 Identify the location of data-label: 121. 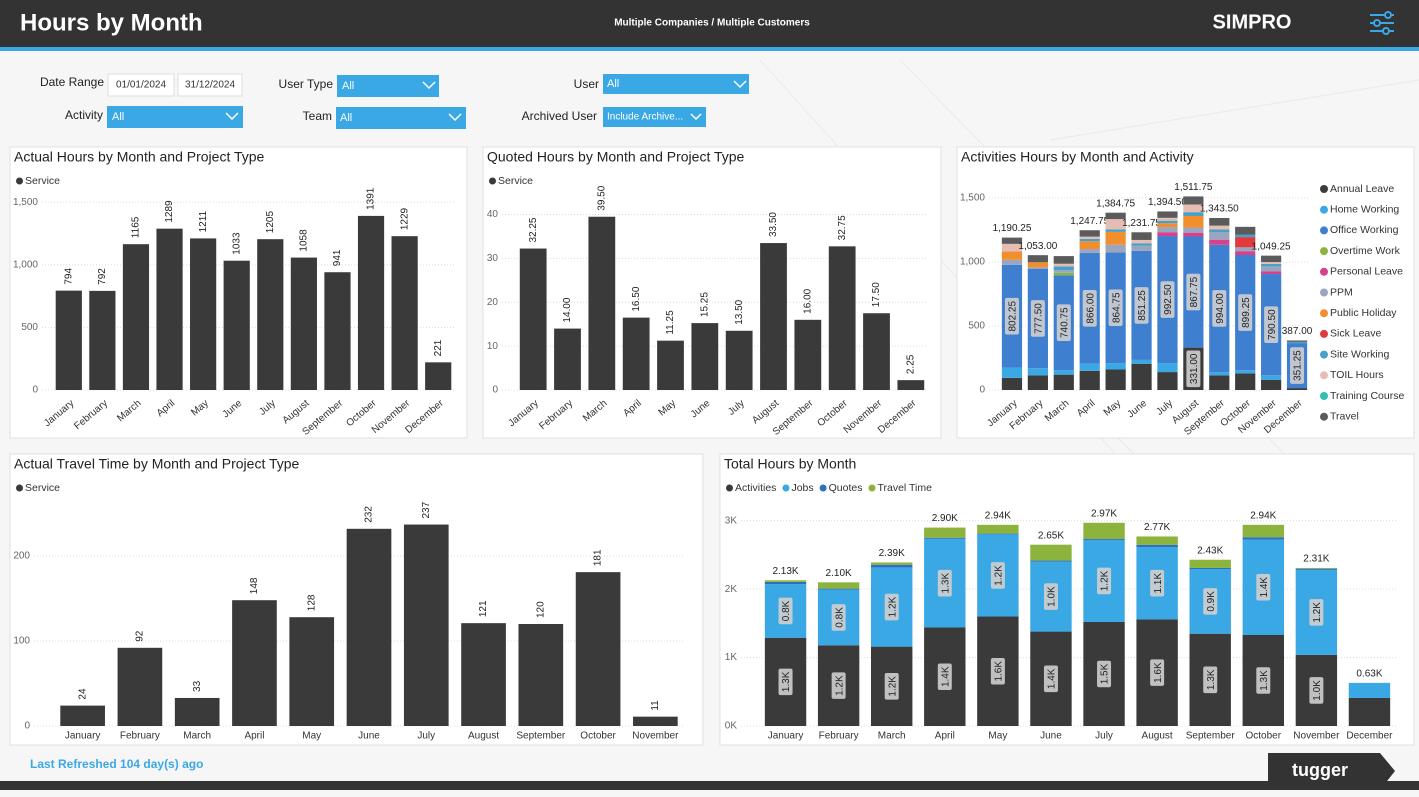
(483, 608).